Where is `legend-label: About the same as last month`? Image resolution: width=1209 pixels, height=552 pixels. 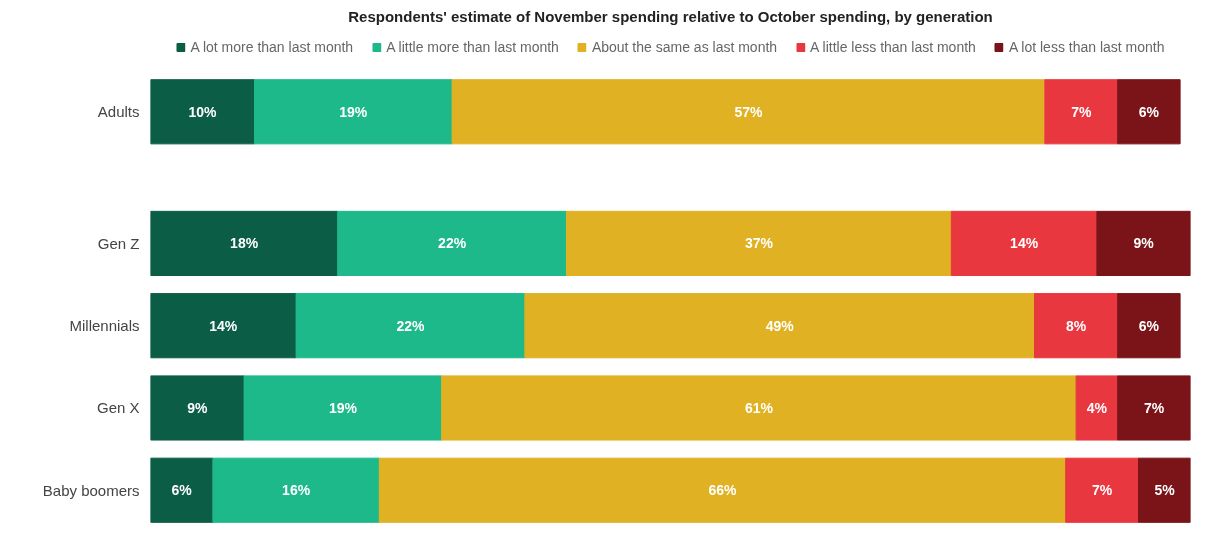 legend-label: About the same as last month is located at coordinates (684, 47).